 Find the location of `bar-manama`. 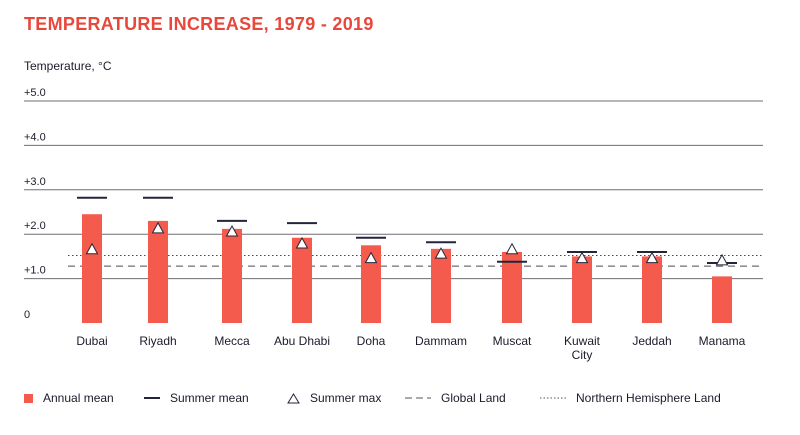

bar-manama is located at coordinates (722, 299).